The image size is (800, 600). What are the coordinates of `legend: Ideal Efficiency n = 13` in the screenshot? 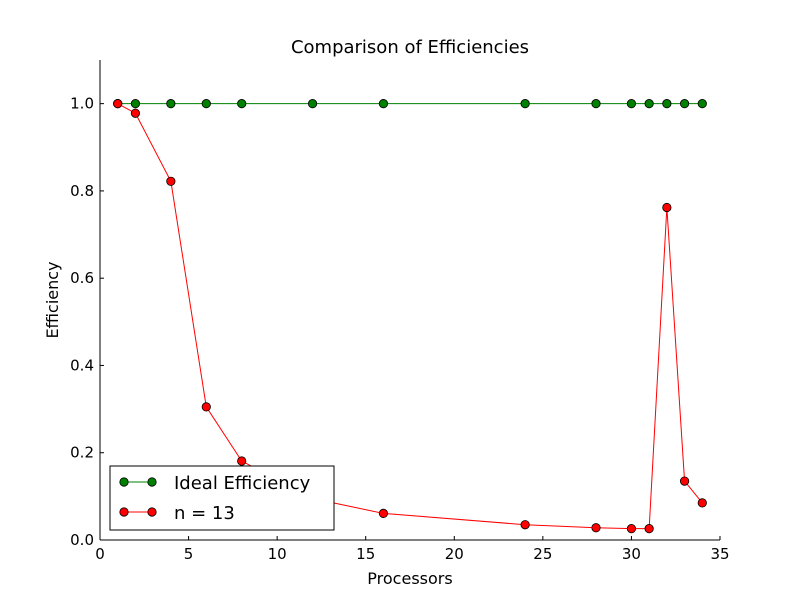 It's located at (222, 498).